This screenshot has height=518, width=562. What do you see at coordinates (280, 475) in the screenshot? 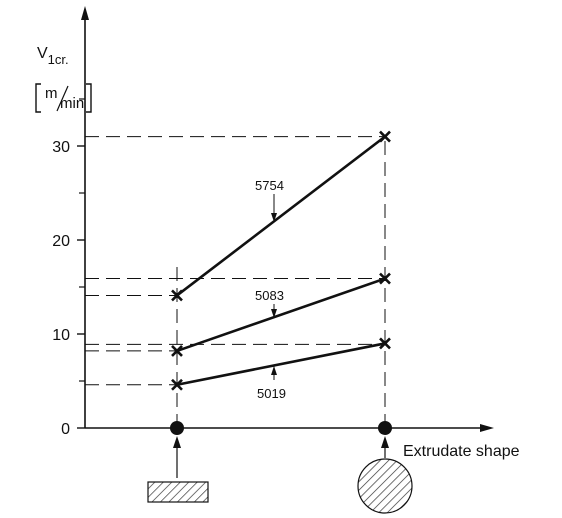
I see `category-shapes` at bounding box center [280, 475].